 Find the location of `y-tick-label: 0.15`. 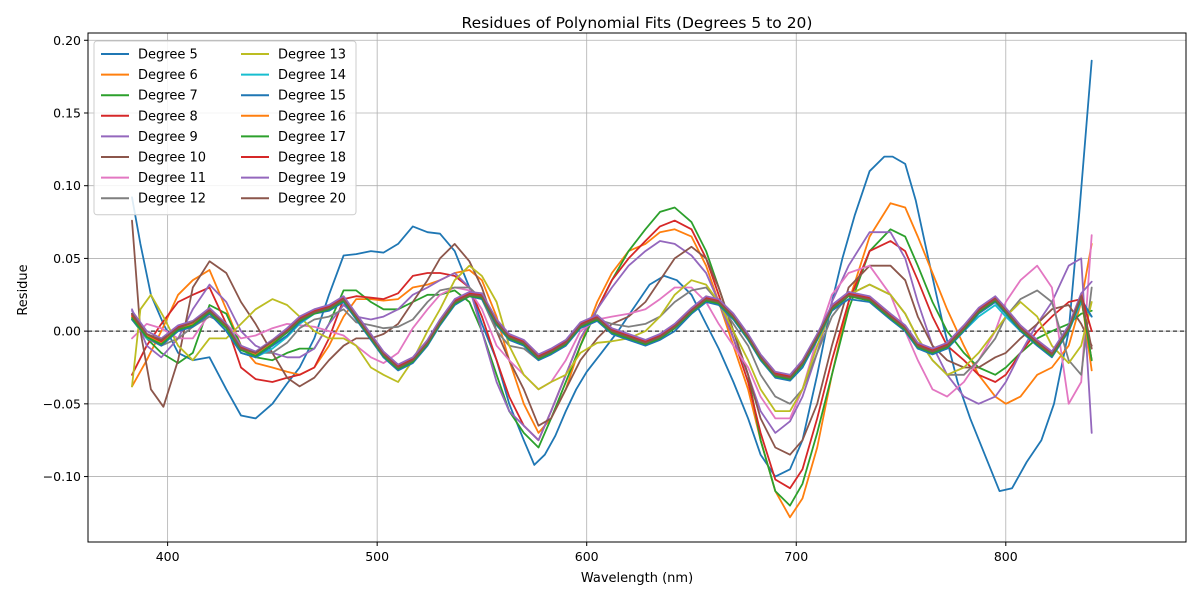

y-tick-label: 0.15 is located at coordinates (67, 112).